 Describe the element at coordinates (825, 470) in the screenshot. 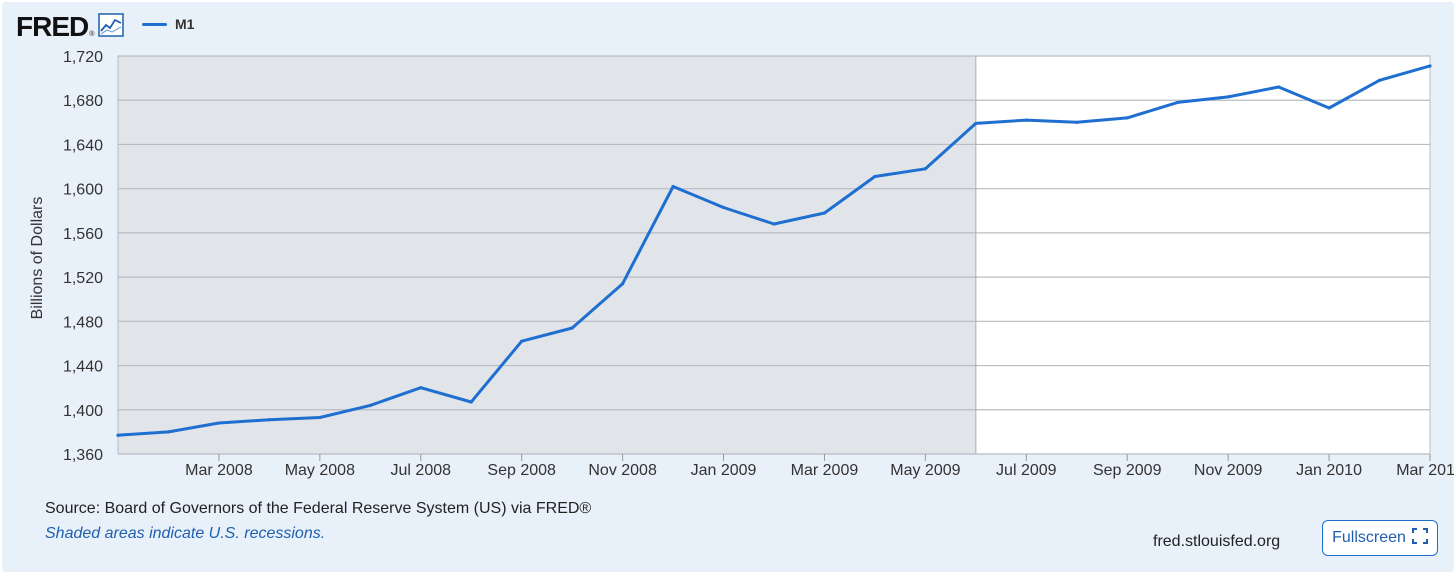

I see `x-tick-label: Mar 2009` at that location.